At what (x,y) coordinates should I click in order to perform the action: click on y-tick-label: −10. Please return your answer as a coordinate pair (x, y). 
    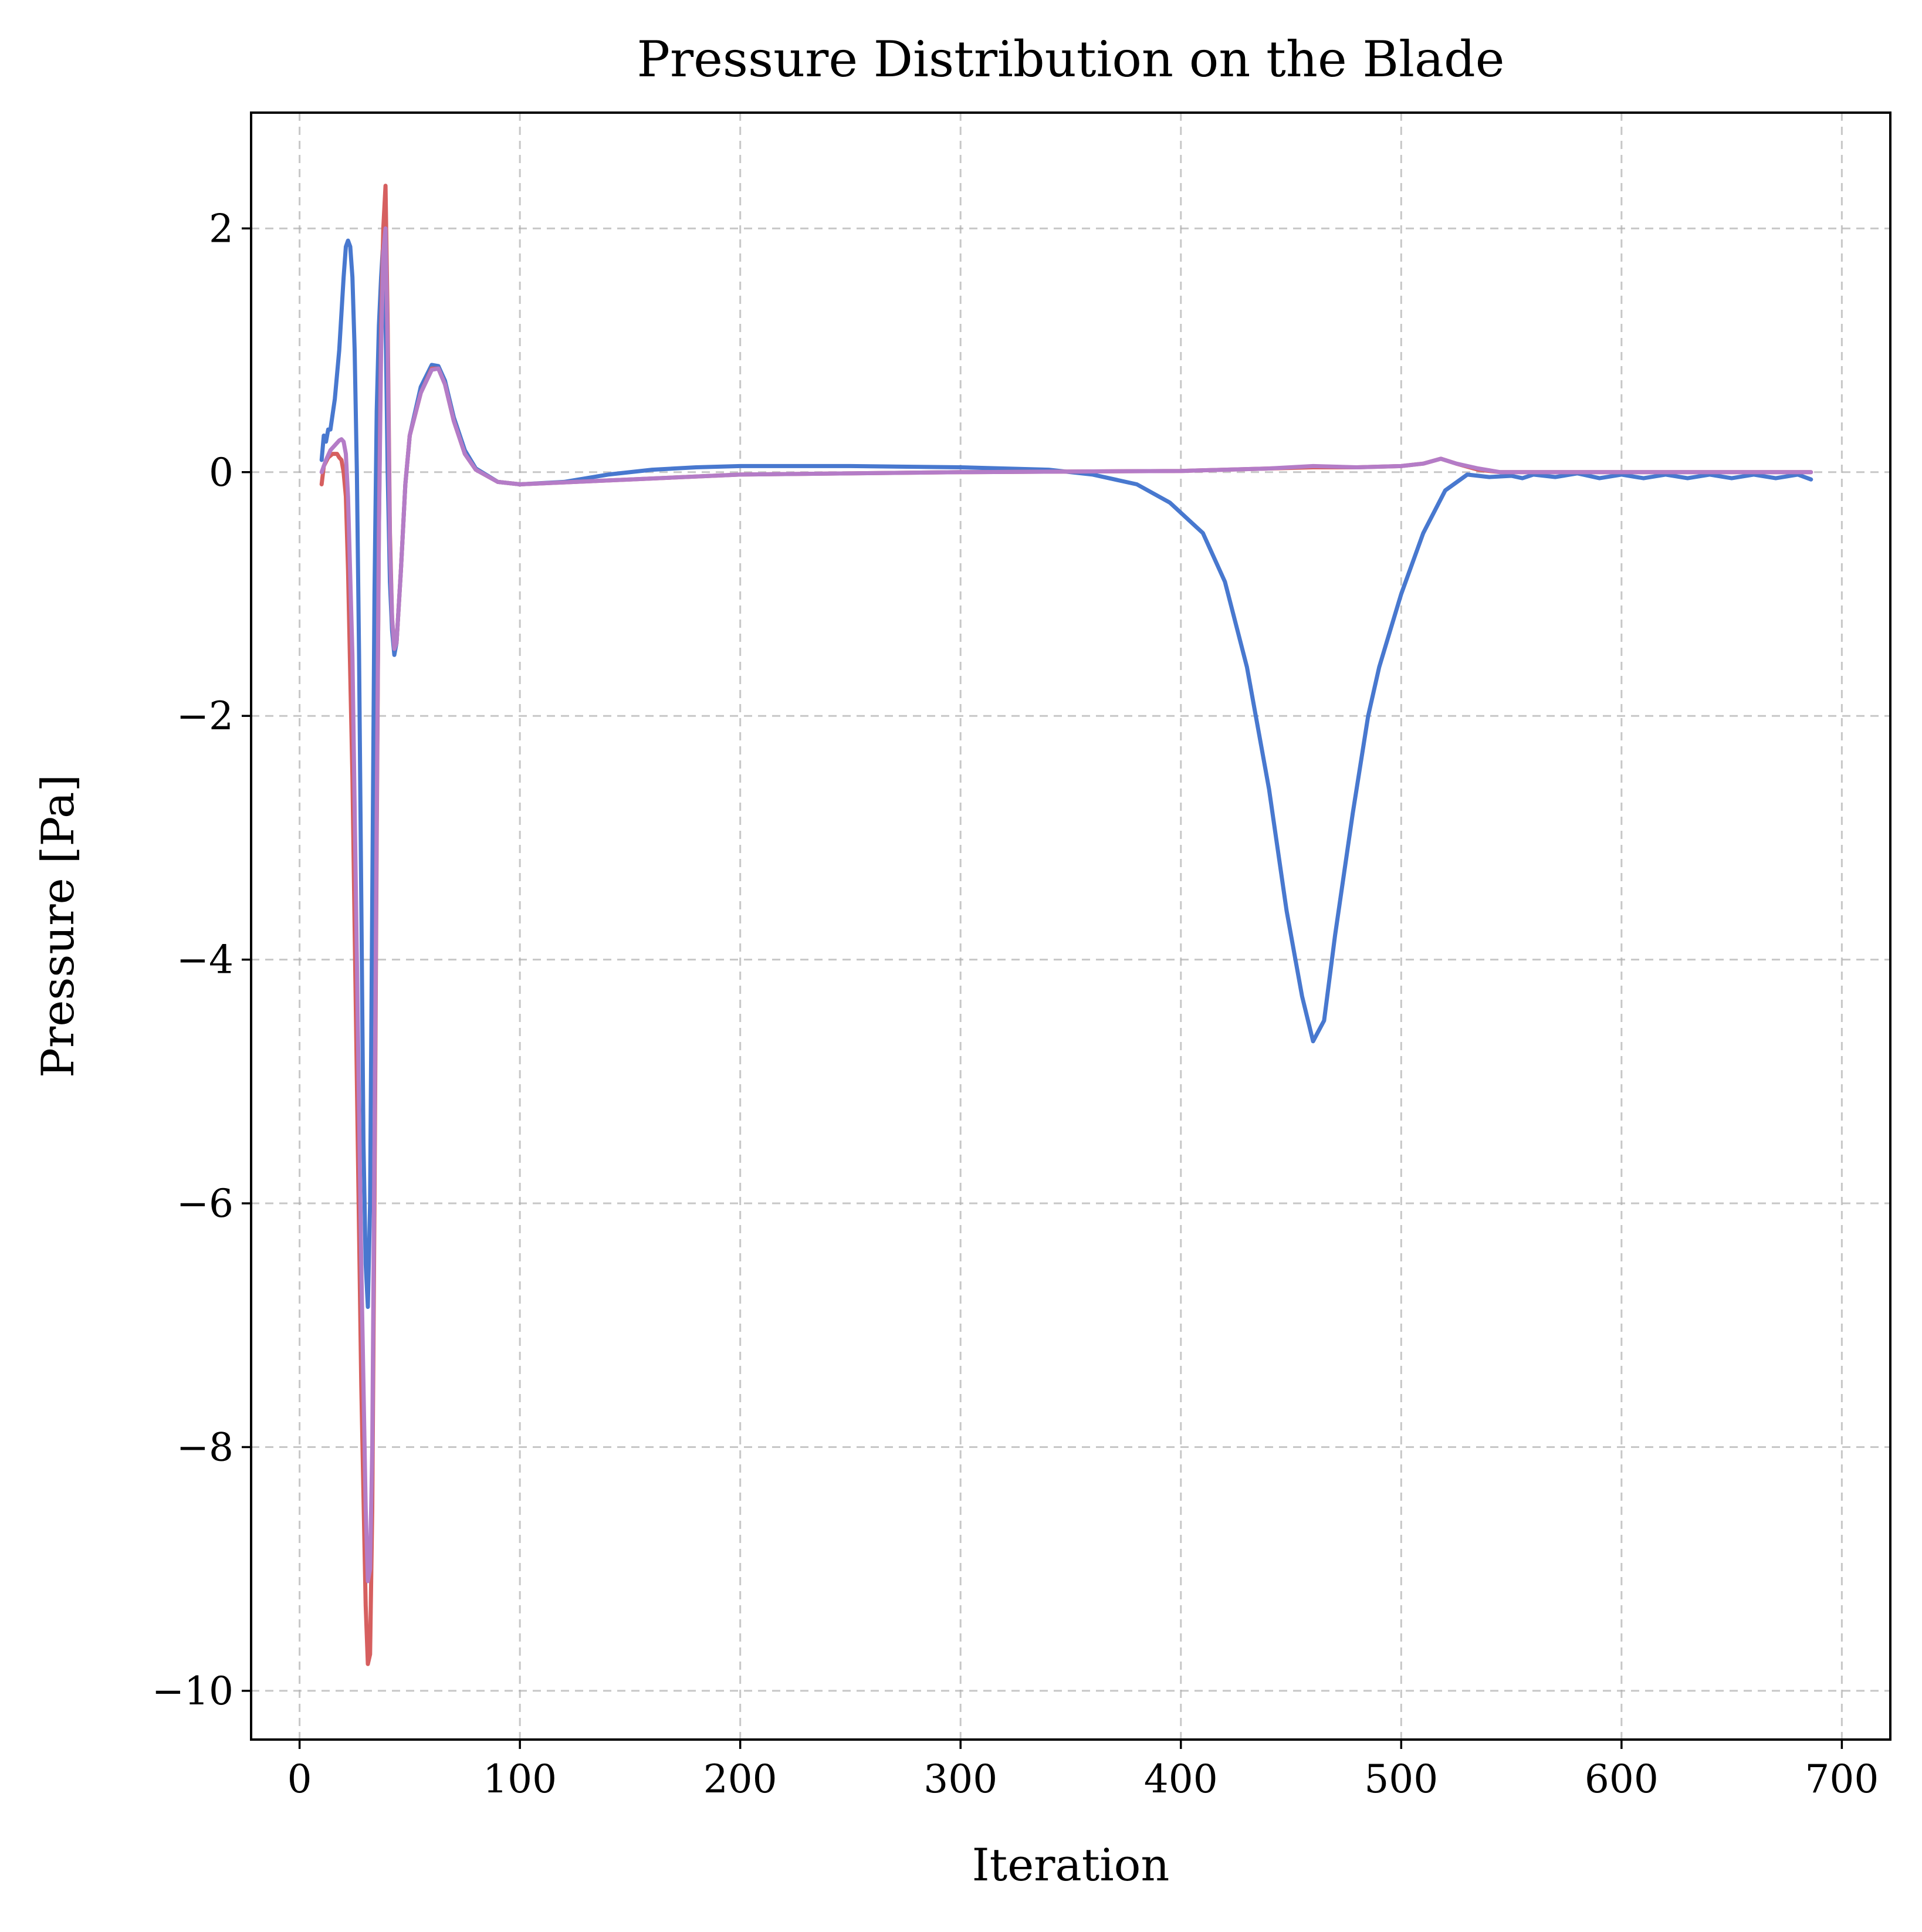
    Looking at the image, I should click on (193, 1691).